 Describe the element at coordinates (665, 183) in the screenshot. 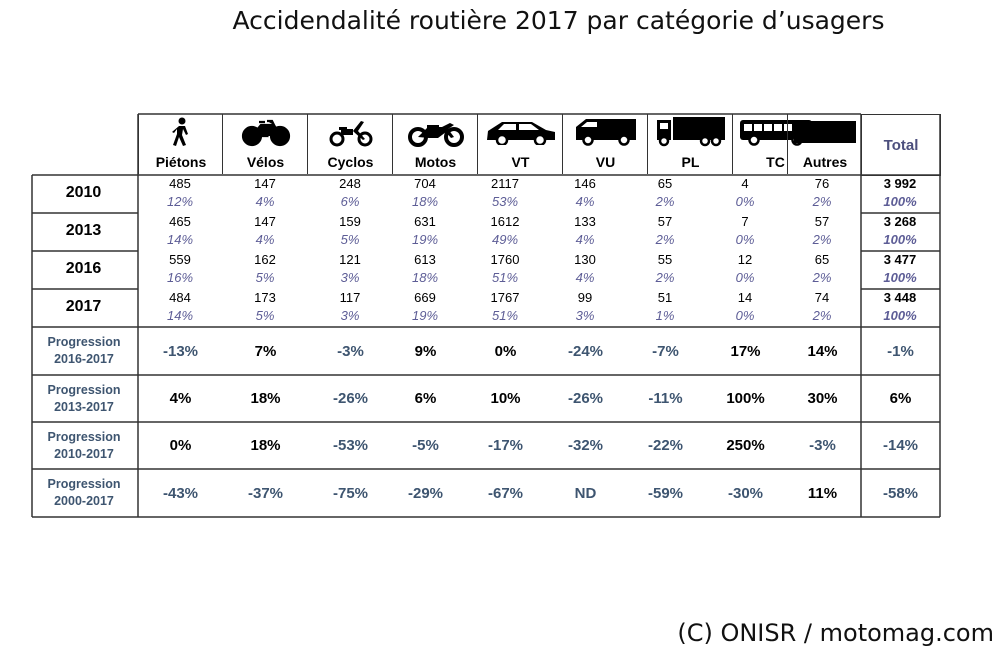

I see `cell-count: 65` at that location.